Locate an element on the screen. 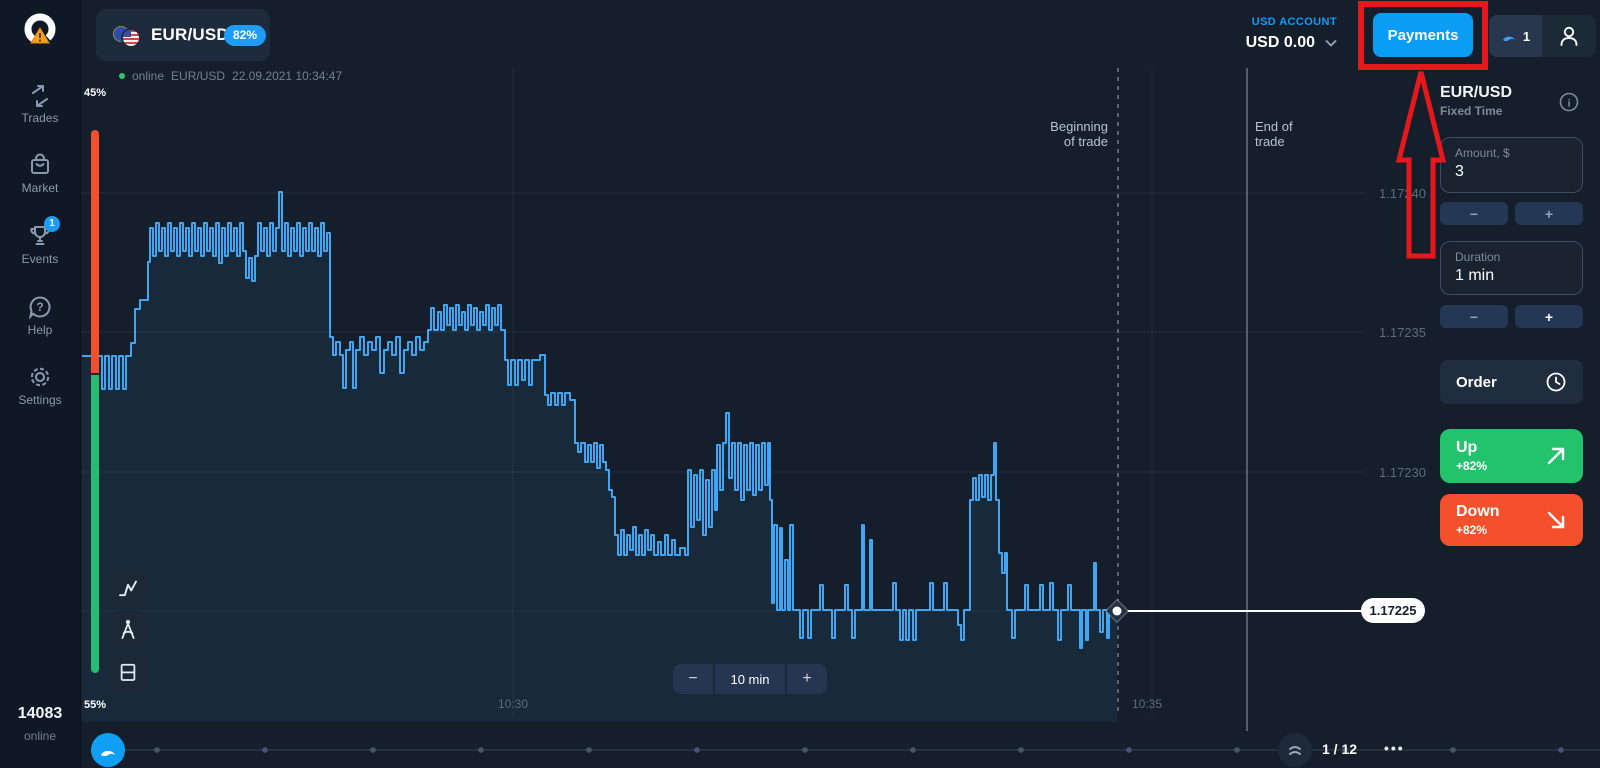 This screenshot has height=768, width=1600. sidebar-item-label: Trades is located at coordinates (40, 118).